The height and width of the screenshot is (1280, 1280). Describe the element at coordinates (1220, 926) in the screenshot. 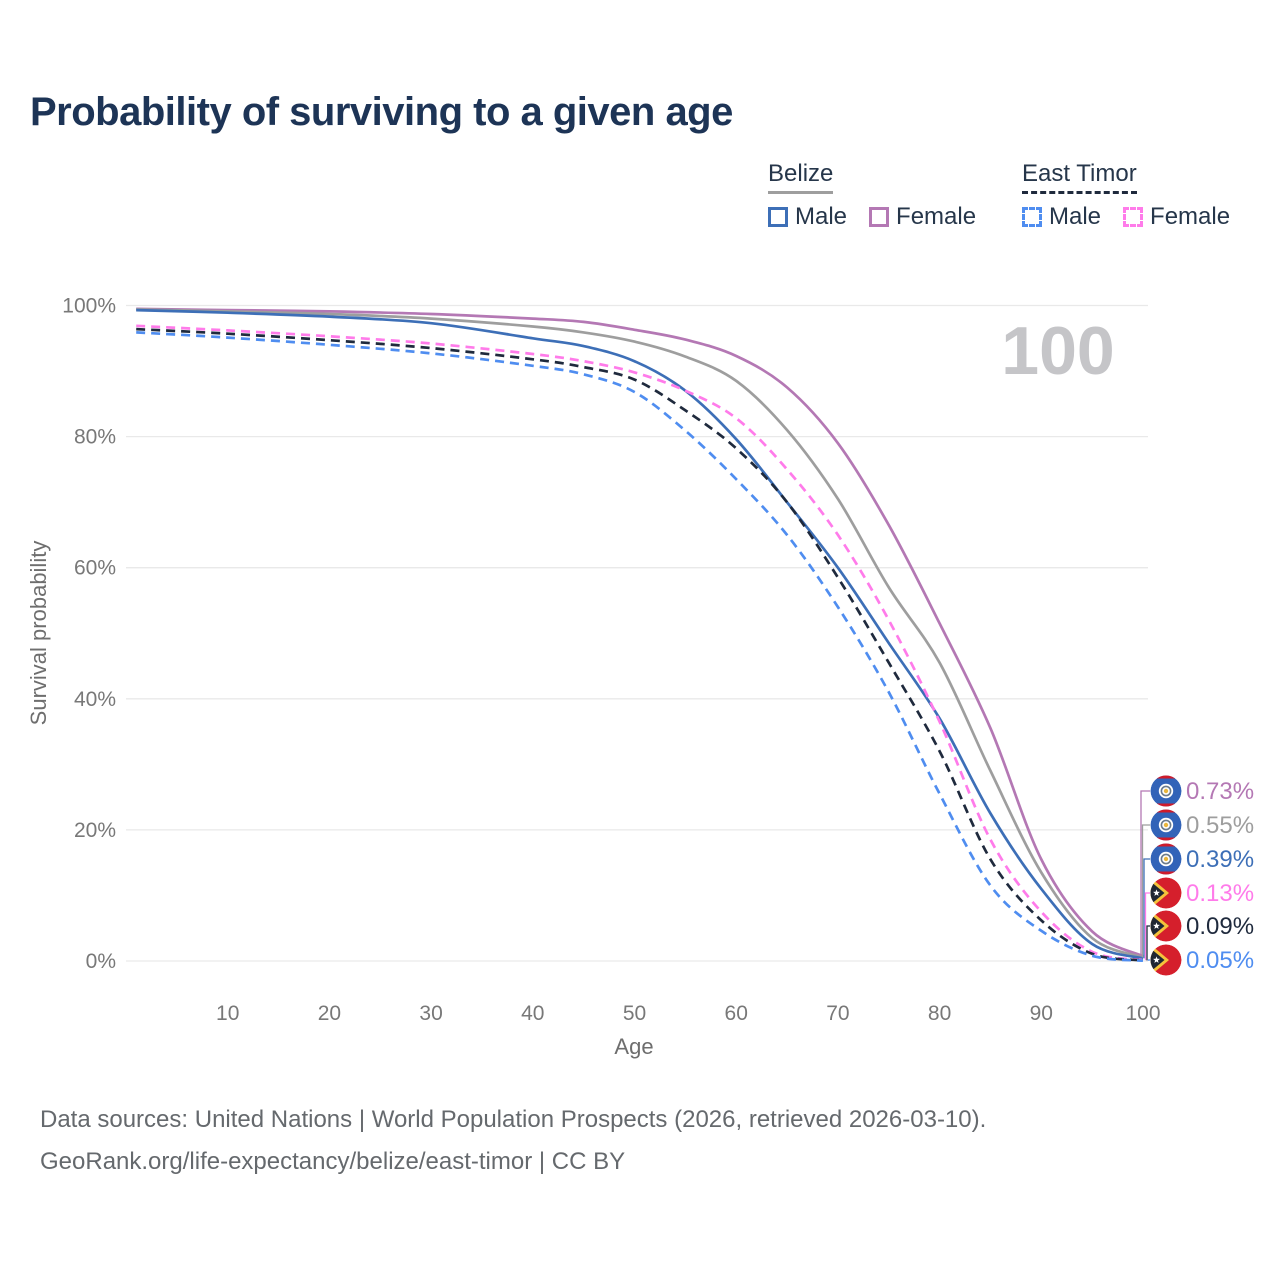

I see `end-label-value-east-timor: 0.09%` at that location.